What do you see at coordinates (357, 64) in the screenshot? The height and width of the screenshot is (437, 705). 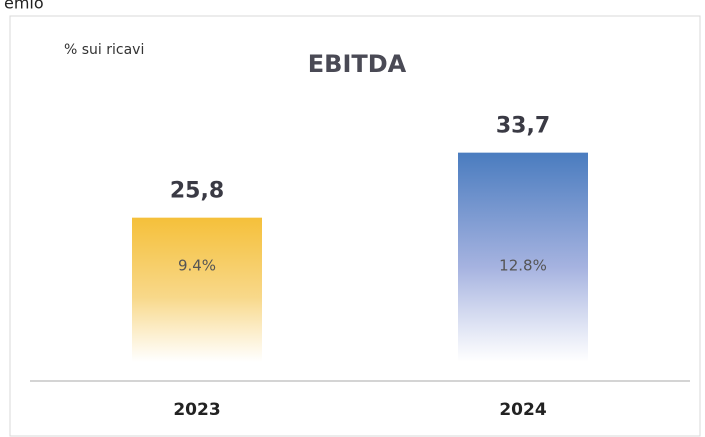 I see `chart-title: EBITDA` at bounding box center [357, 64].